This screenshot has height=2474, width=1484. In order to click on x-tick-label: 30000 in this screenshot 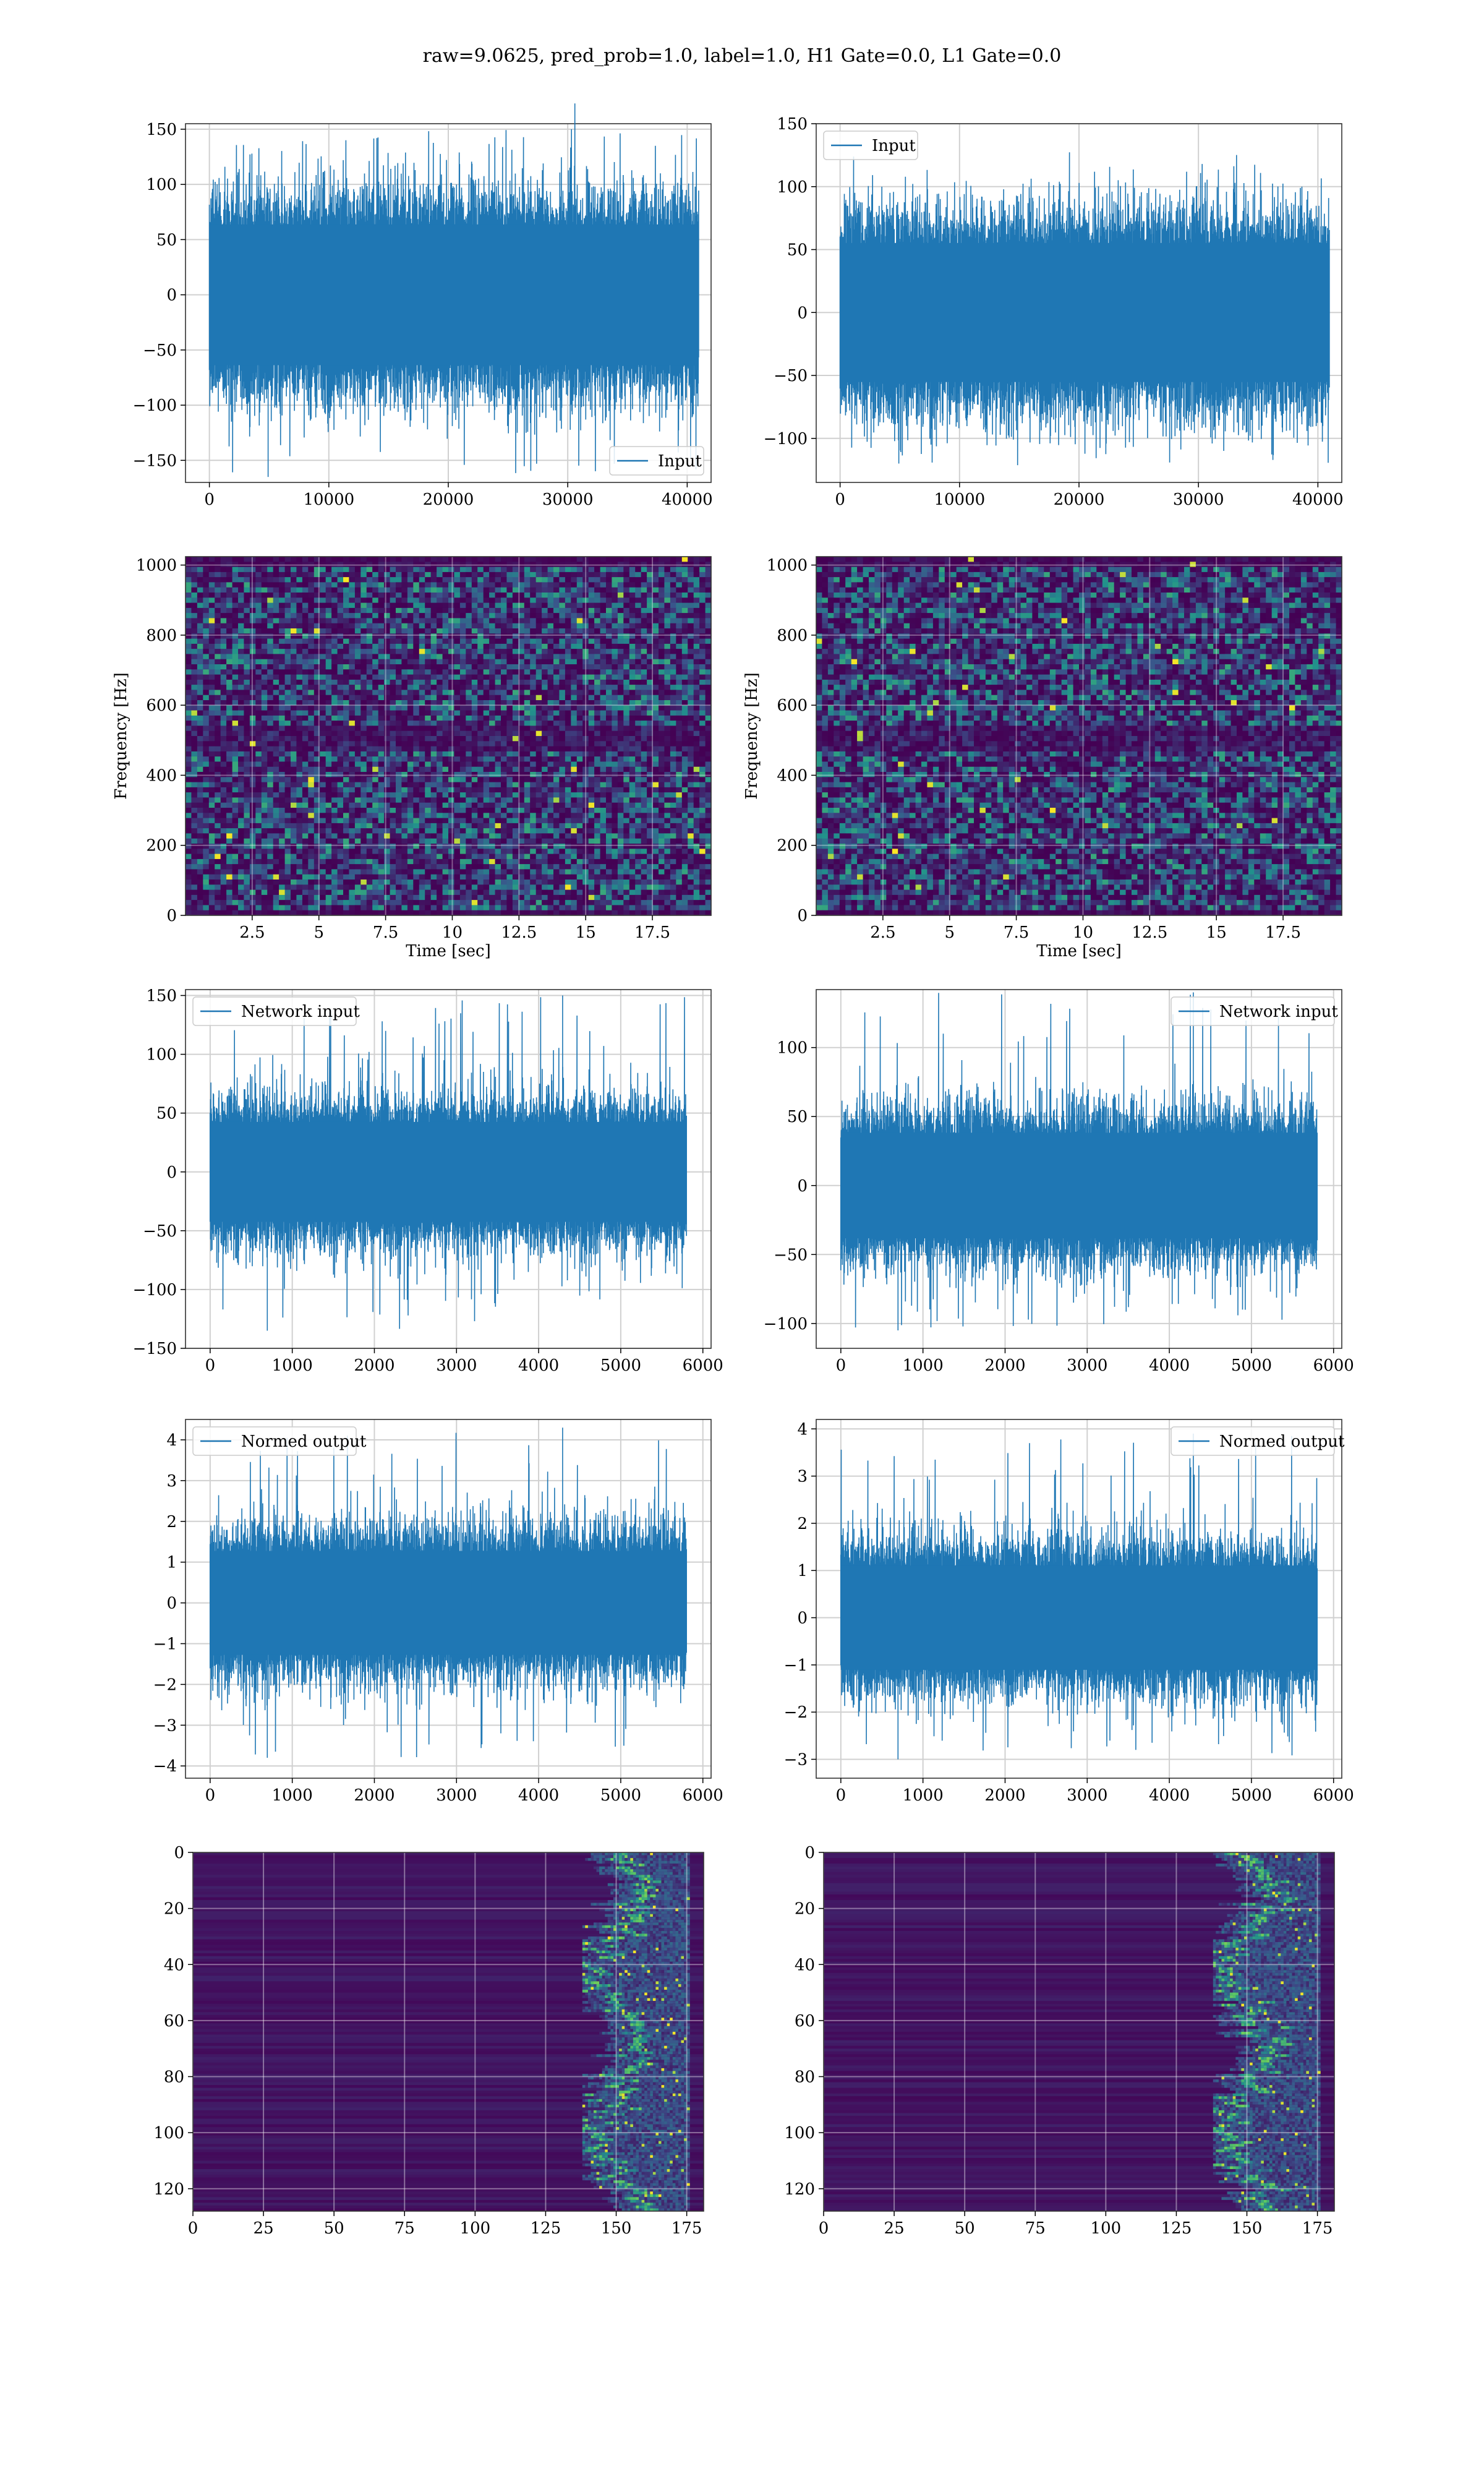, I will do `click(568, 499)`.